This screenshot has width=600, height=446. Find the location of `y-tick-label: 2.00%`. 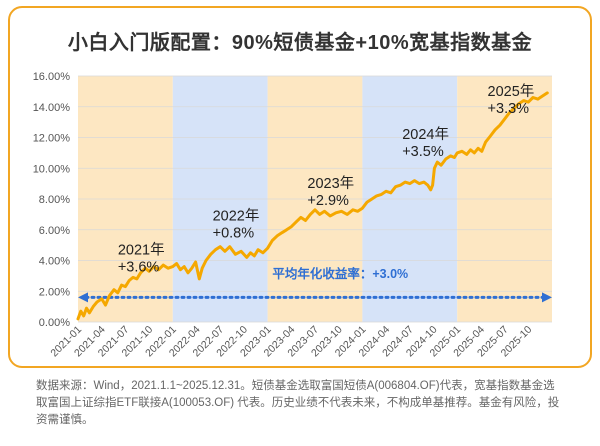

y-tick-label: 2.00% is located at coordinates (54, 292).